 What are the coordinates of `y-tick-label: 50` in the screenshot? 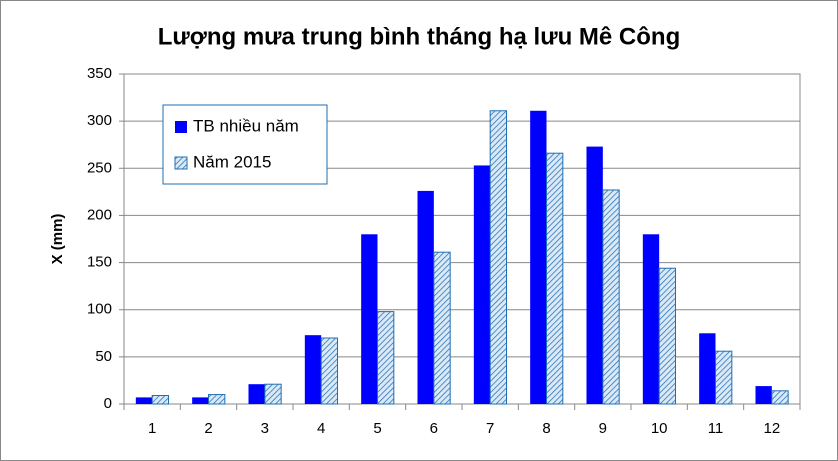 It's located at (103, 356).